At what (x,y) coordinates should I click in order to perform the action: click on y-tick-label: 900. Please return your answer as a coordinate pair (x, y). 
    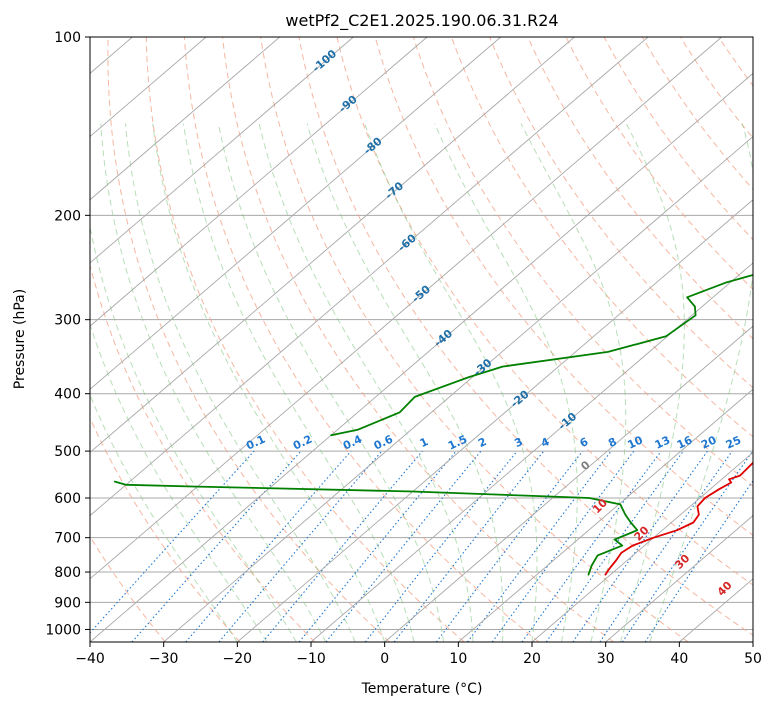
    Looking at the image, I should click on (67, 603).